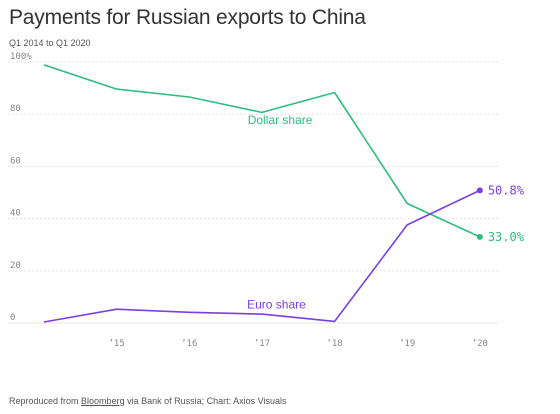 The height and width of the screenshot is (414, 560). What do you see at coordinates (117, 344) in the screenshot?
I see `x-tick-label: ’15` at bounding box center [117, 344].